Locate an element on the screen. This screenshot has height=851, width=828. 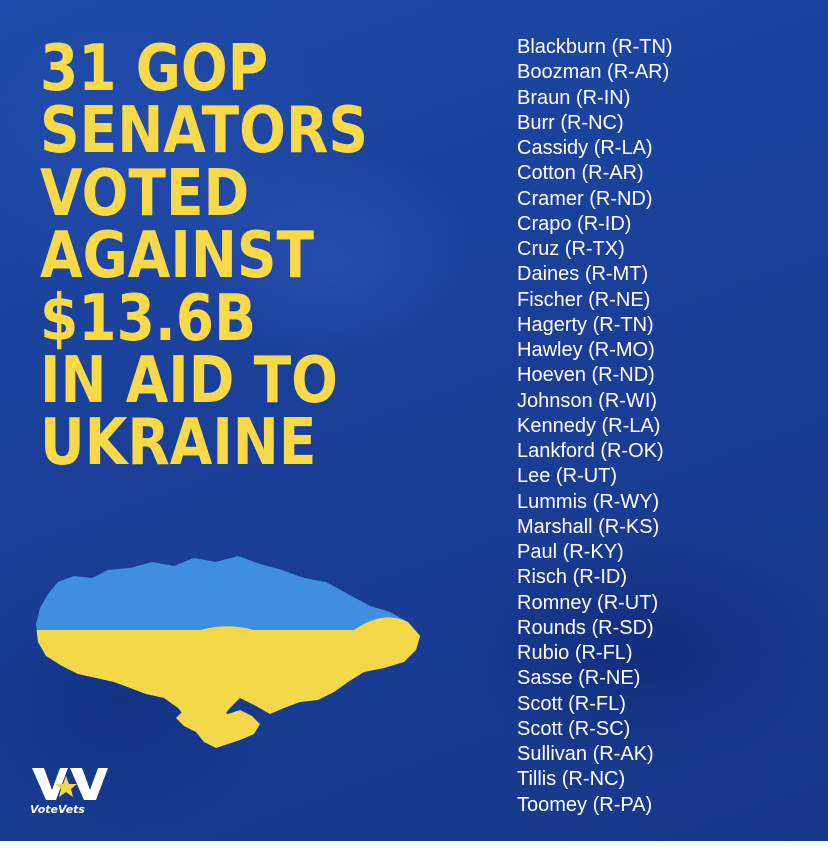
senator-item: Scott (R-SC) is located at coordinates (574, 728).